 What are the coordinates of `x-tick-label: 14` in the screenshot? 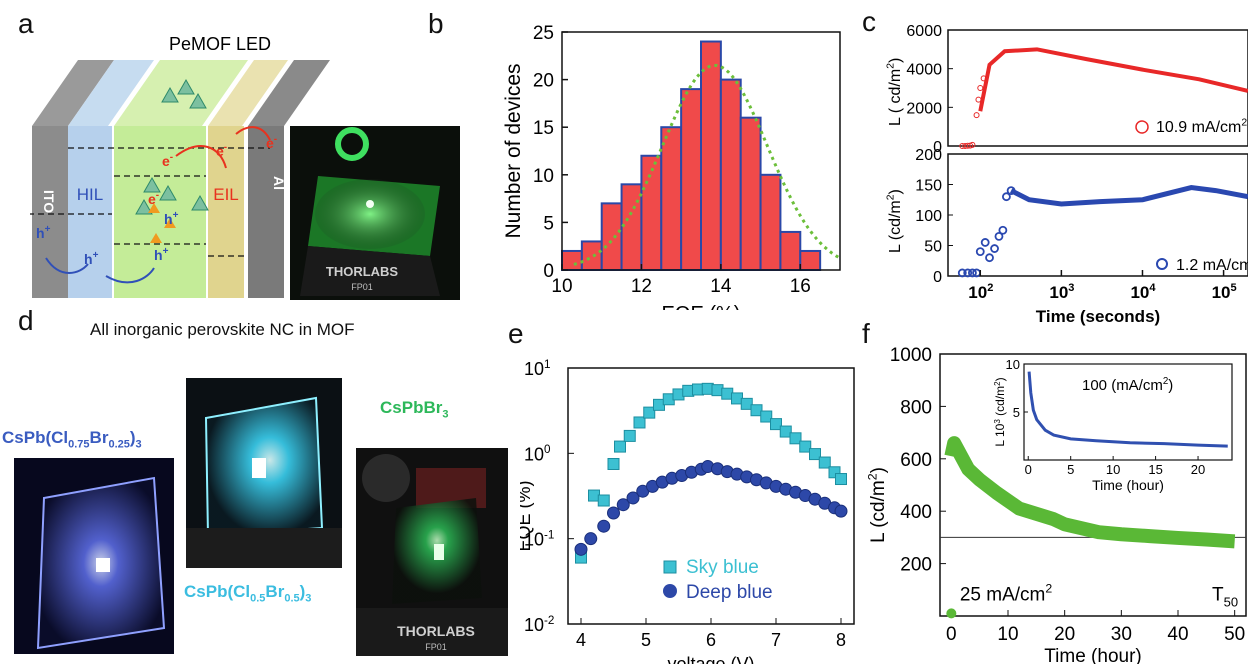 It's located at (721, 286).